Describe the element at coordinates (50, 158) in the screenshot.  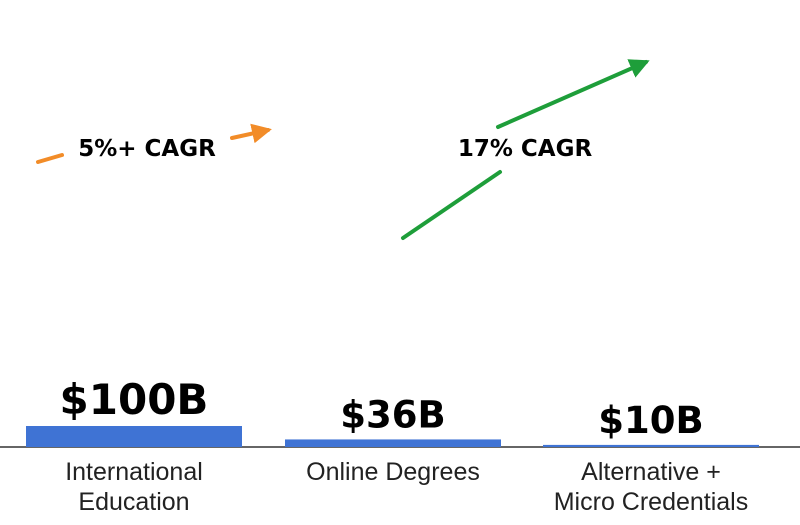
I see `orange-dash-segment` at that location.